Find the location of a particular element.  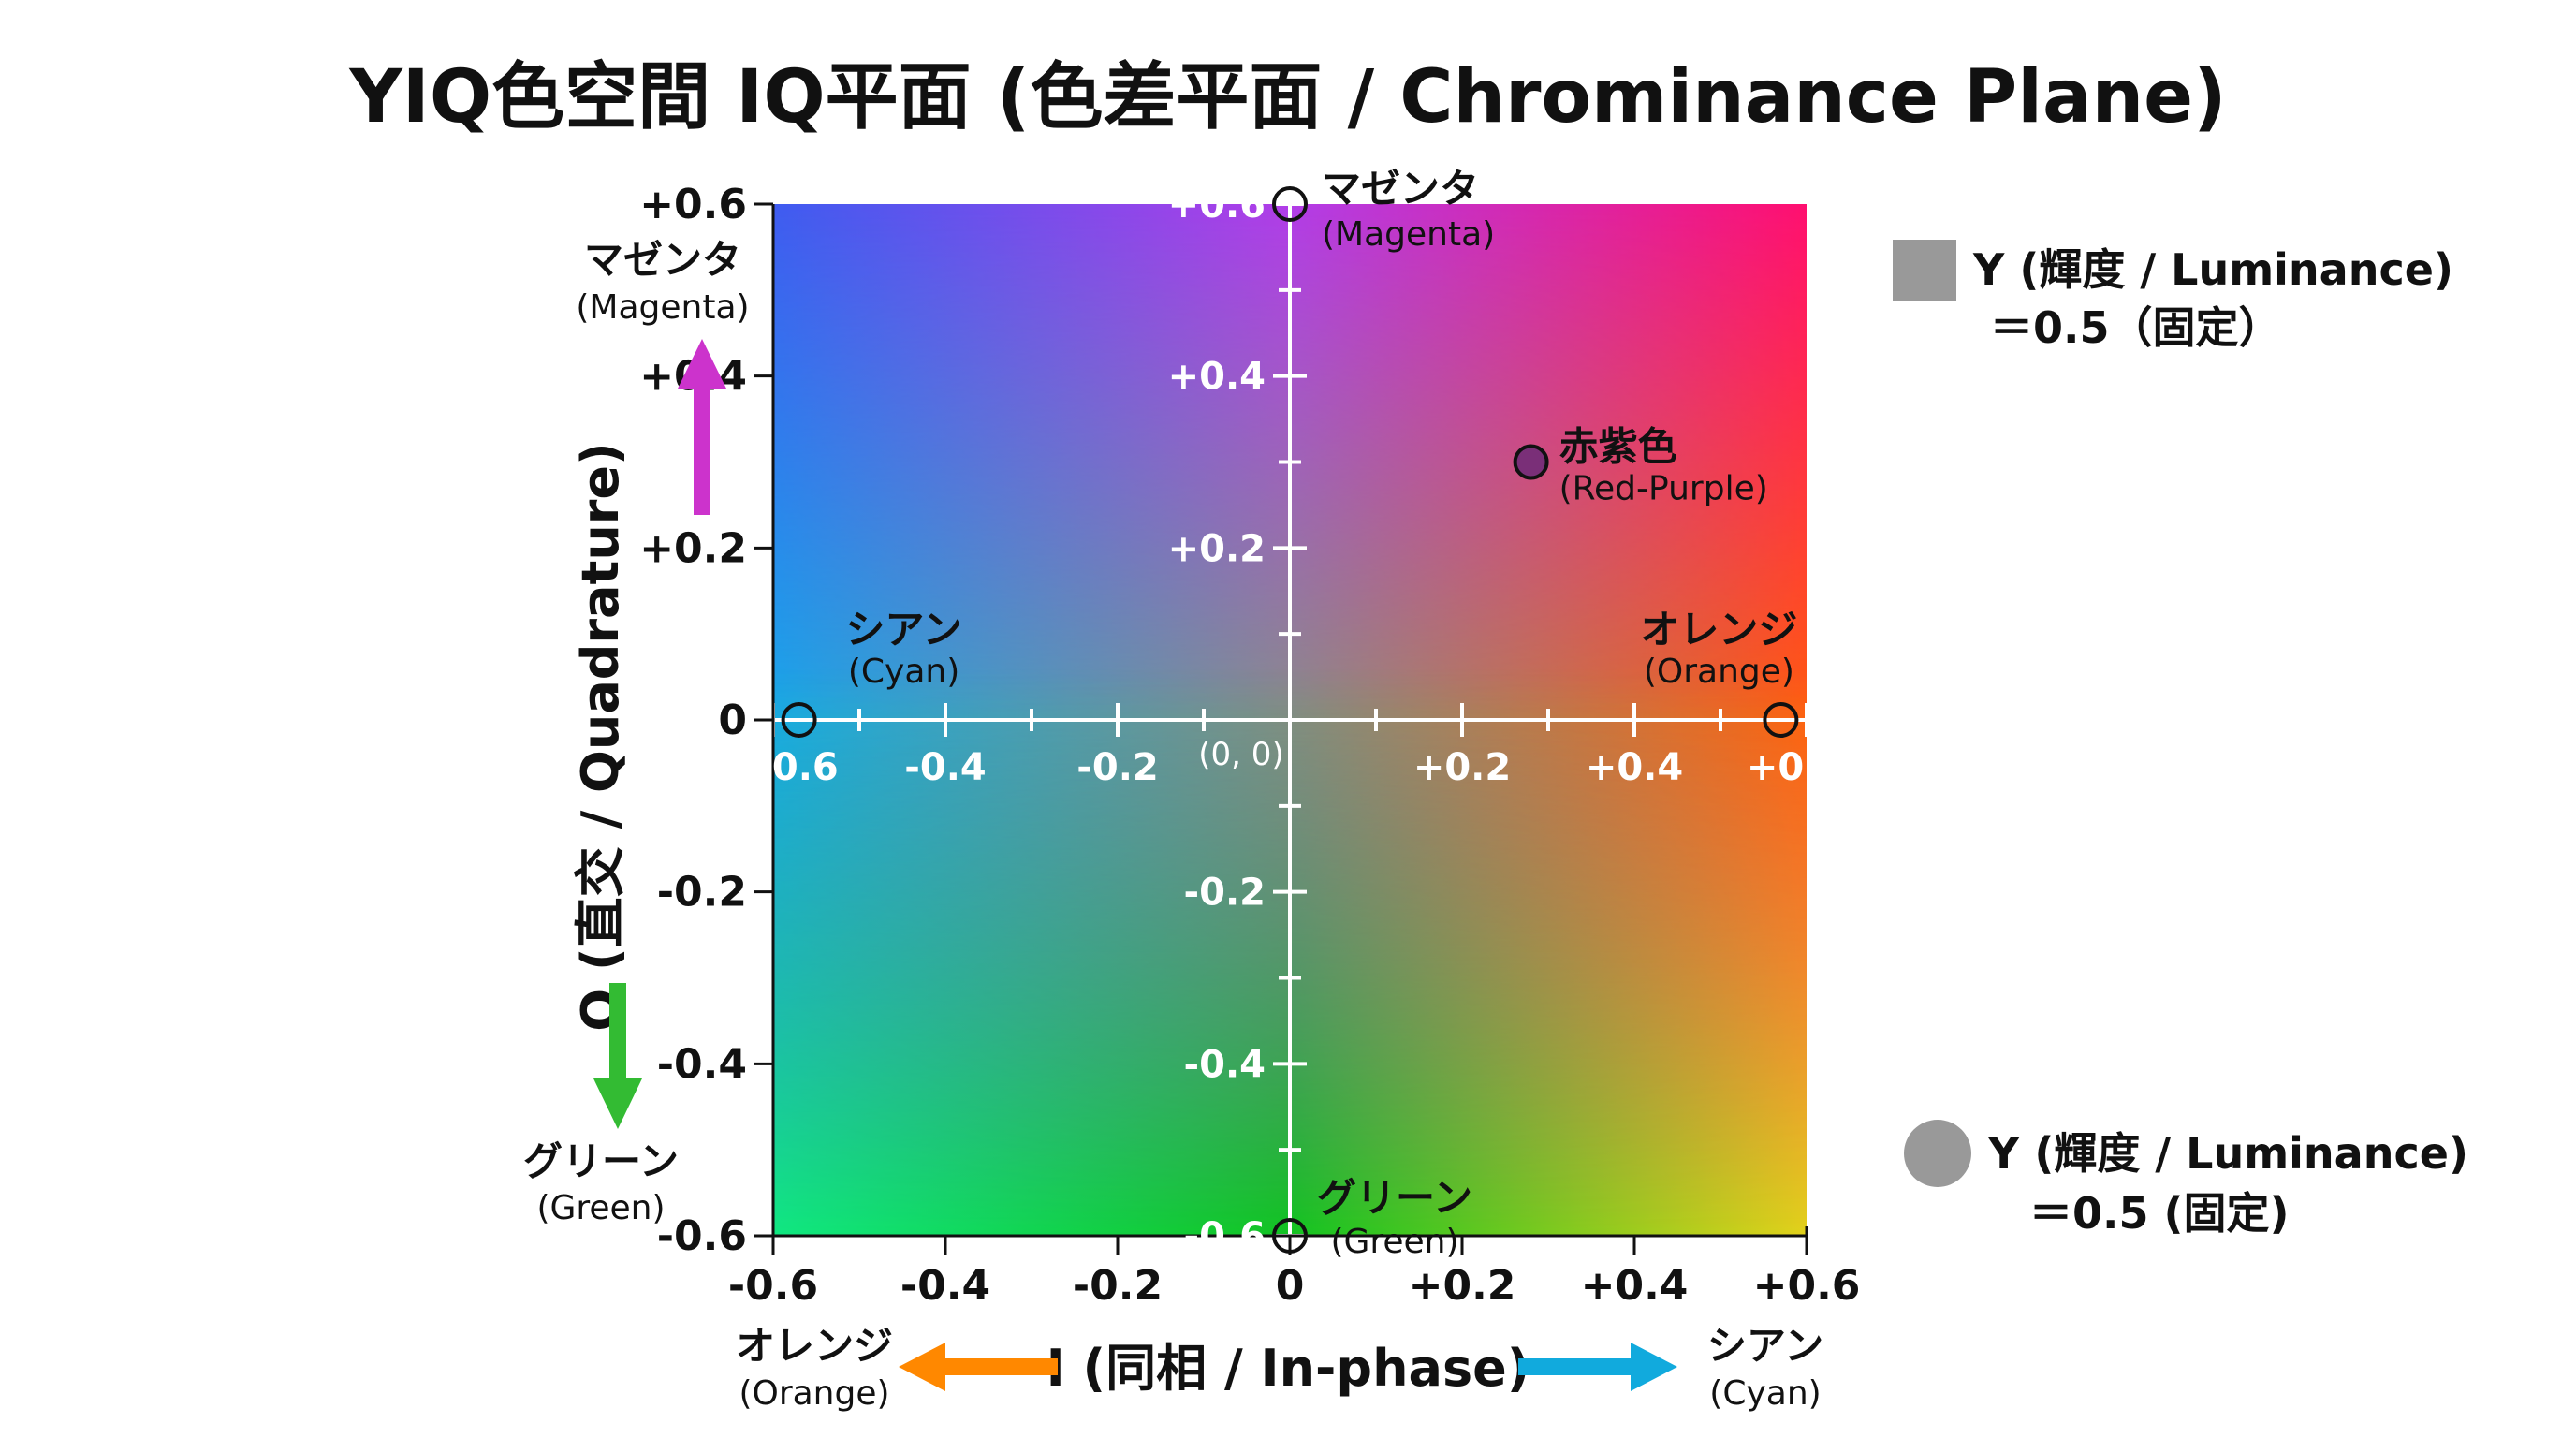

y-axis-title: Q (直交 / Quadrature) is located at coordinates (600, 736).